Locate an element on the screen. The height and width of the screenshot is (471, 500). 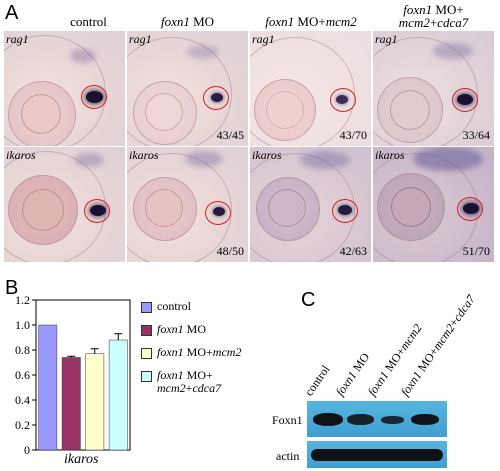
blot-actin is located at coordinates (377, 454).